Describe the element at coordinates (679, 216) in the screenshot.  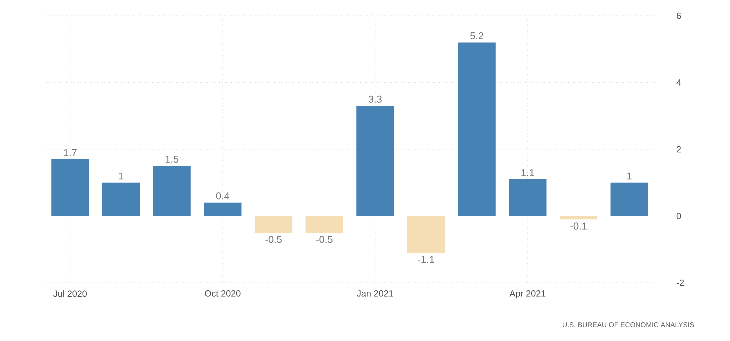
I see `y-tick-label: 0` at that location.